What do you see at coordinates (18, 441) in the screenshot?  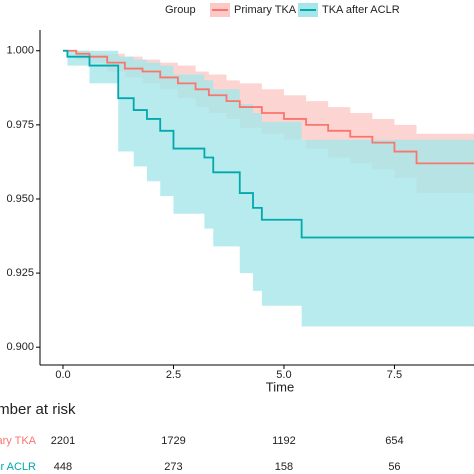 I see `risk-row-label: Primary TKA` at bounding box center [18, 441].